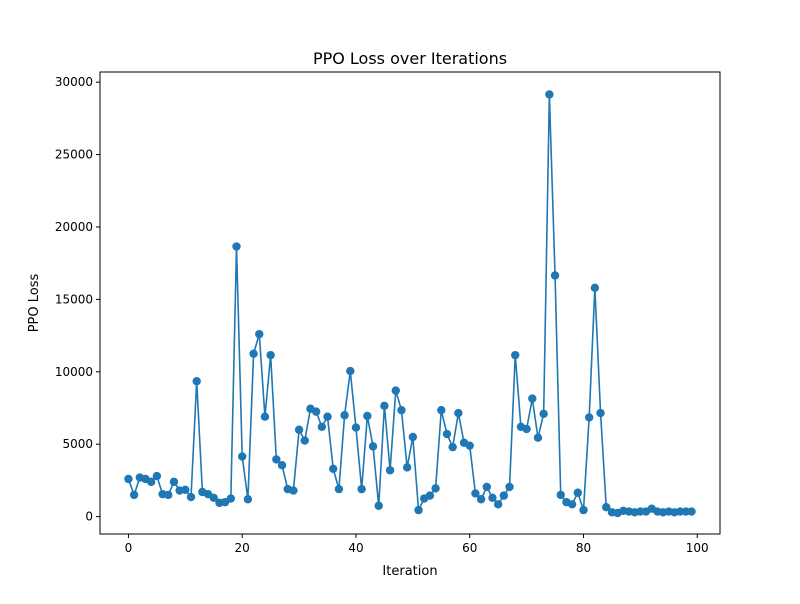 The width and height of the screenshot is (800, 604). What do you see at coordinates (74, 82) in the screenshot?
I see `y-tick-label: 30000` at bounding box center [74, 82].